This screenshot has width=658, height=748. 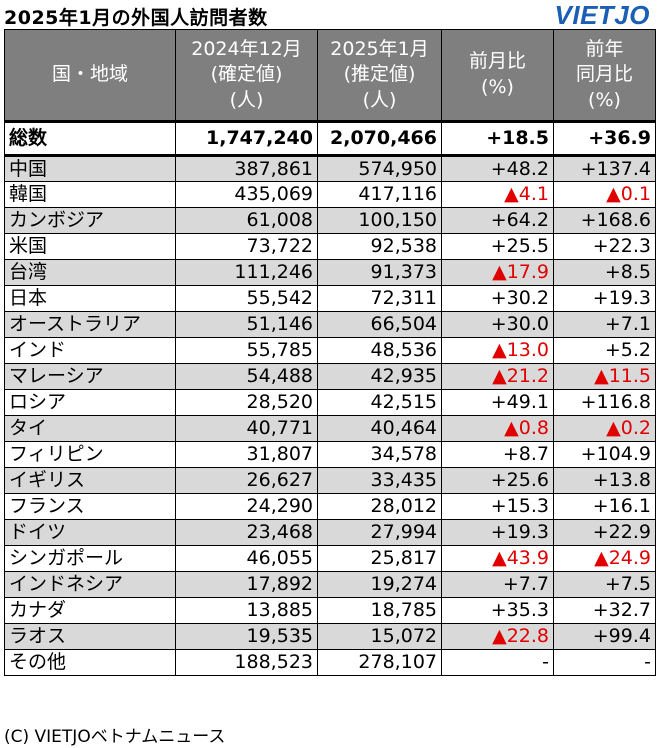 What do you see at coordinates (604, 454) in the screenshot?
I see `yoy-change: +104.9` at bounding box center [604, 454].